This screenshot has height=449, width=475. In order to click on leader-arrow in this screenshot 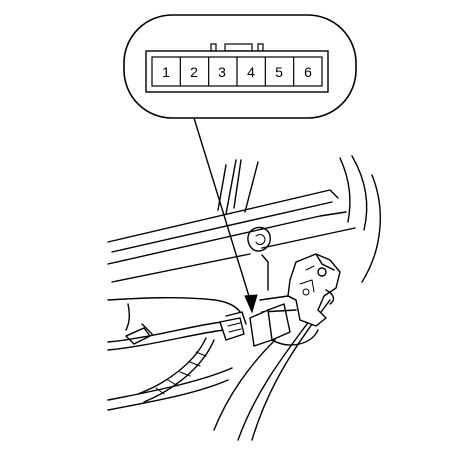, I will do `click(225, 215)`.